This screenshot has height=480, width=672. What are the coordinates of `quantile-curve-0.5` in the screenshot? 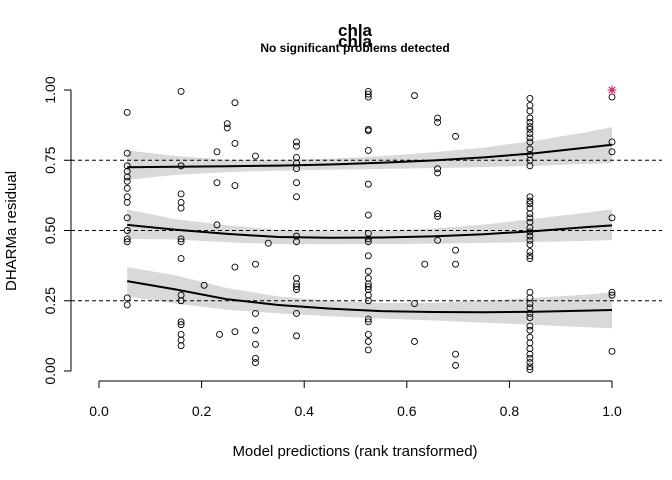 It's located at (370, 231).